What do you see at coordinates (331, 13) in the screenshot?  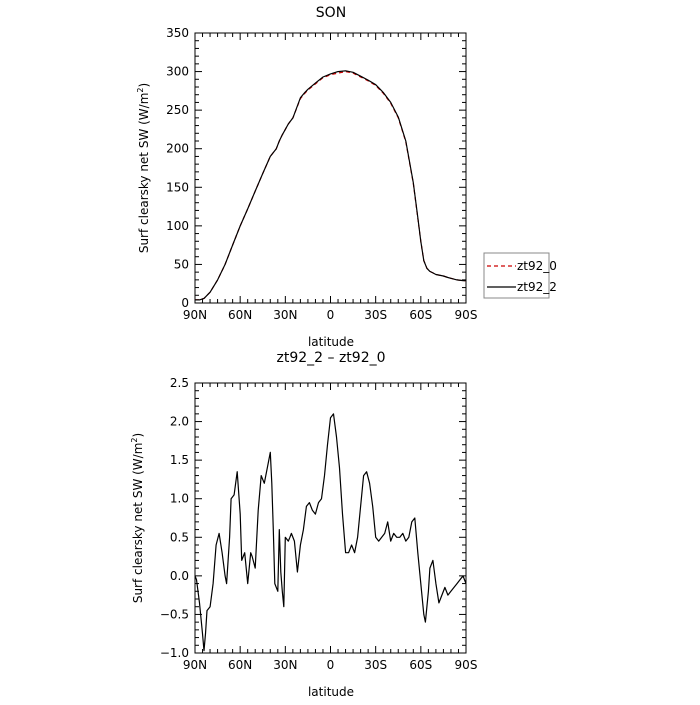 I see `top-chart-title: SON` at bounding box center [331, 13].